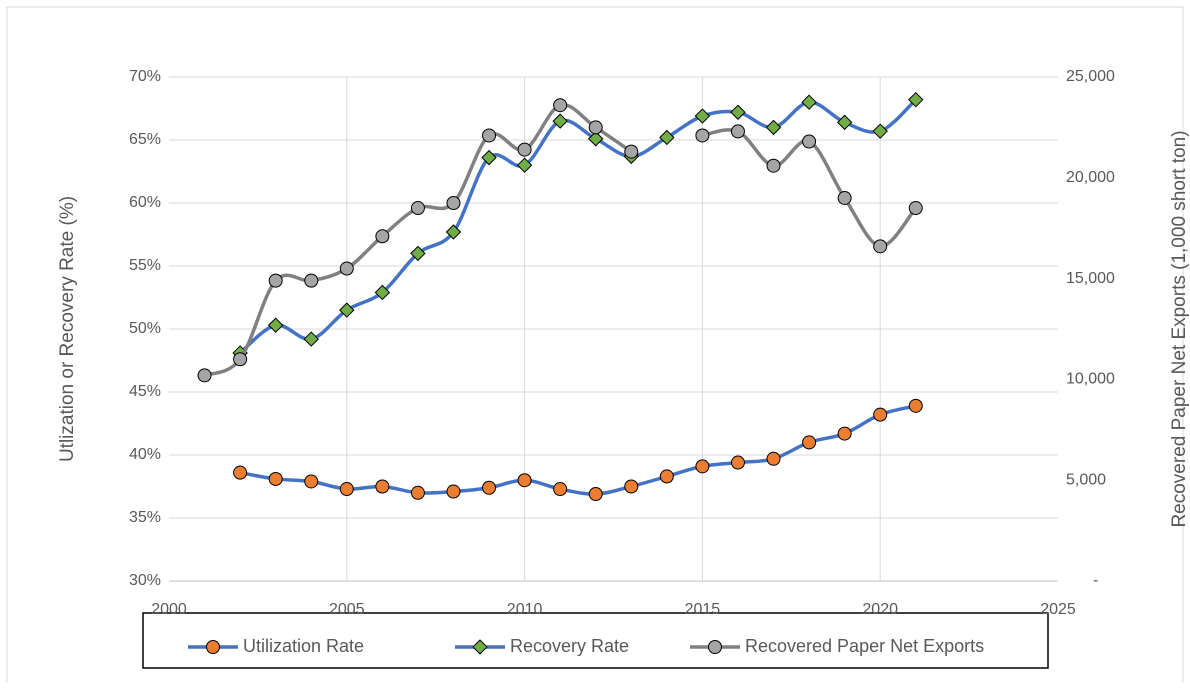 Image resolution: width=1190 pixels, height=688 pixels. I want to click on legend-label: Utilization Rate, so click(303, 646).